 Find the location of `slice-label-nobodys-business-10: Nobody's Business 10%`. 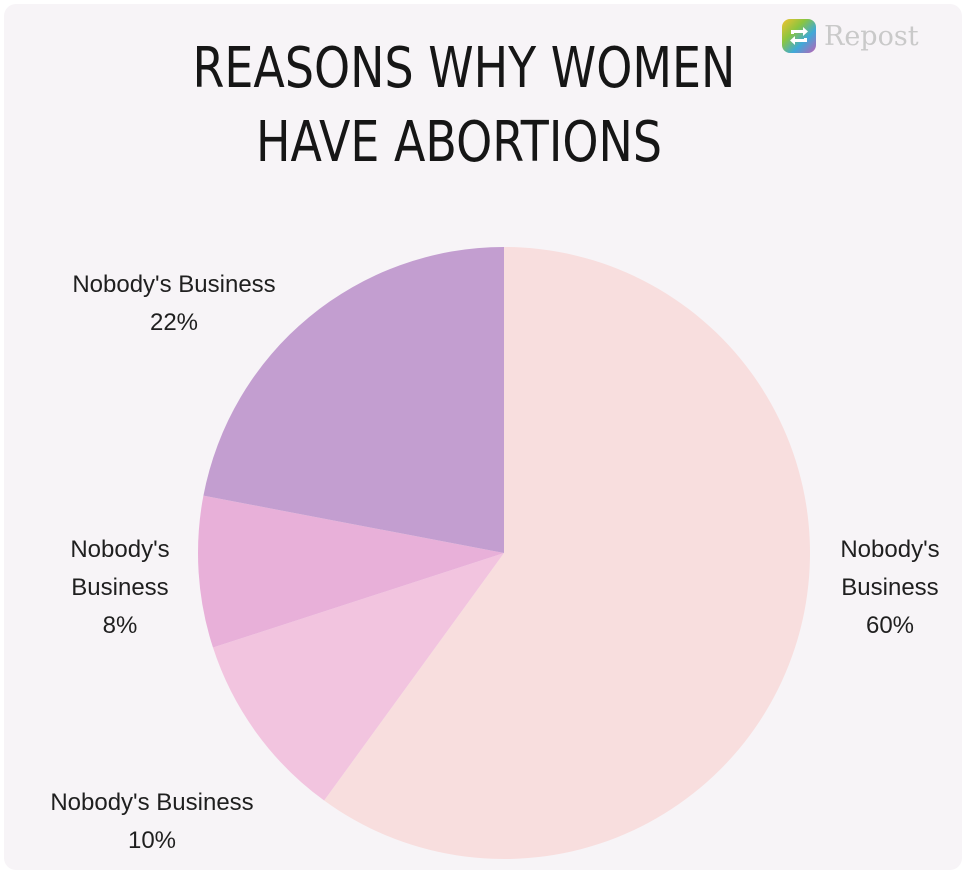

slice-label-nobodys-business-10: Nobody's Business 10% is located at coordinates (152, 822).